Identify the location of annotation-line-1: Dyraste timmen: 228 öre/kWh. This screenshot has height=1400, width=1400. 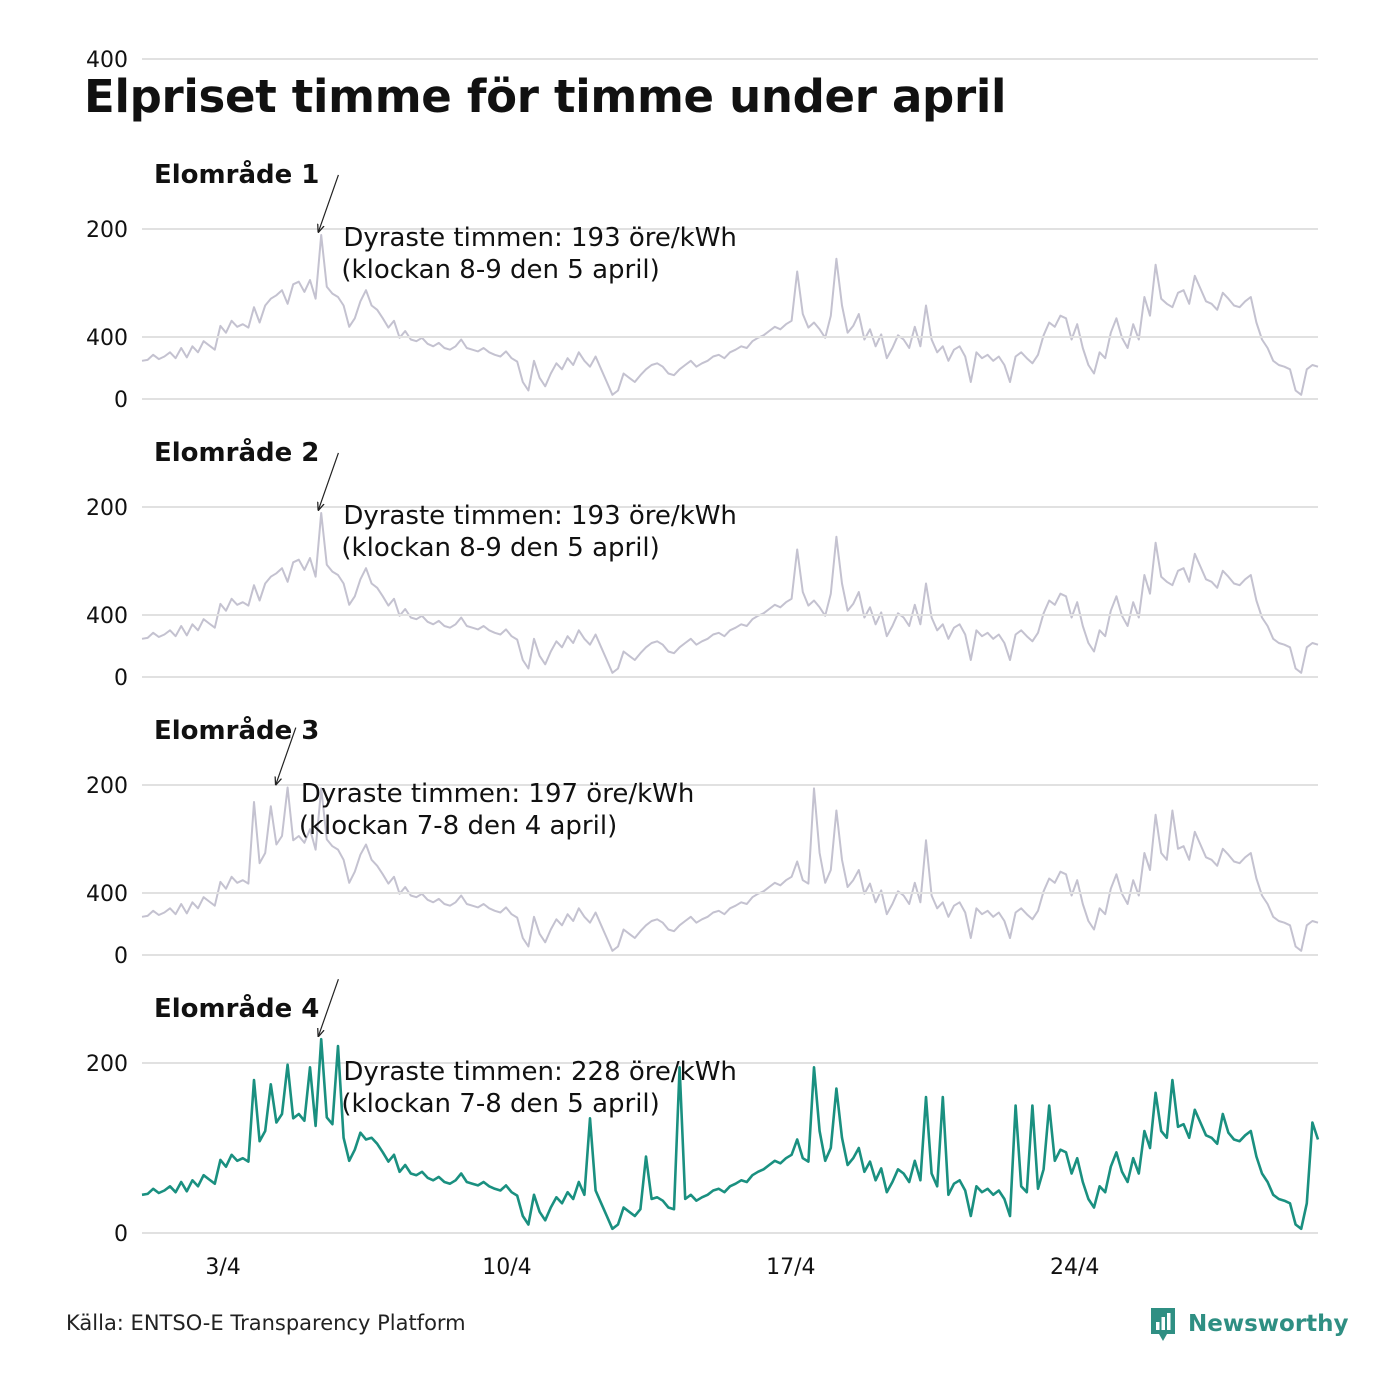
(540, 1072).